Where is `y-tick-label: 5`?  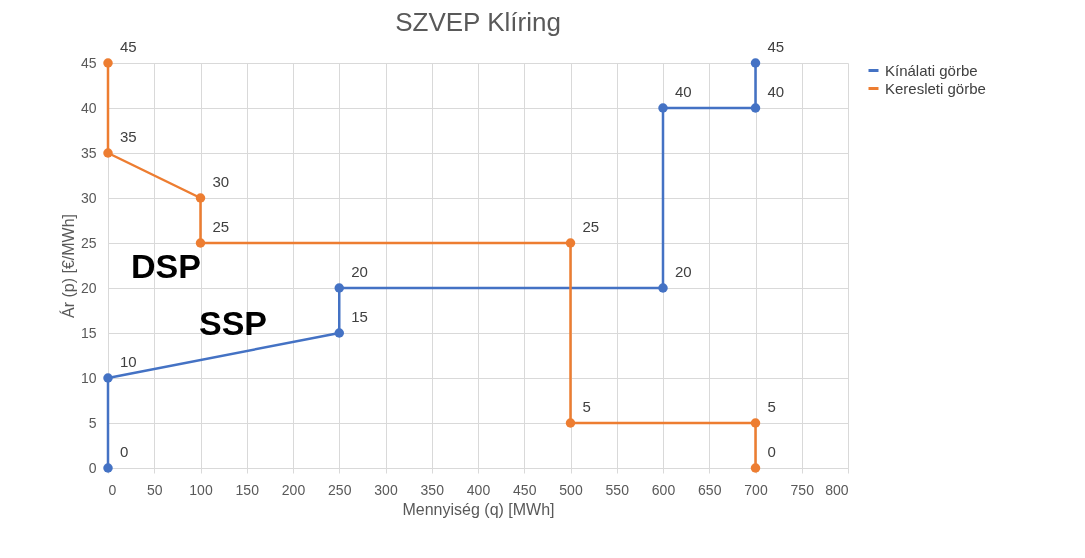
y-tick-label: 5 is located at coordinates (92, 422).